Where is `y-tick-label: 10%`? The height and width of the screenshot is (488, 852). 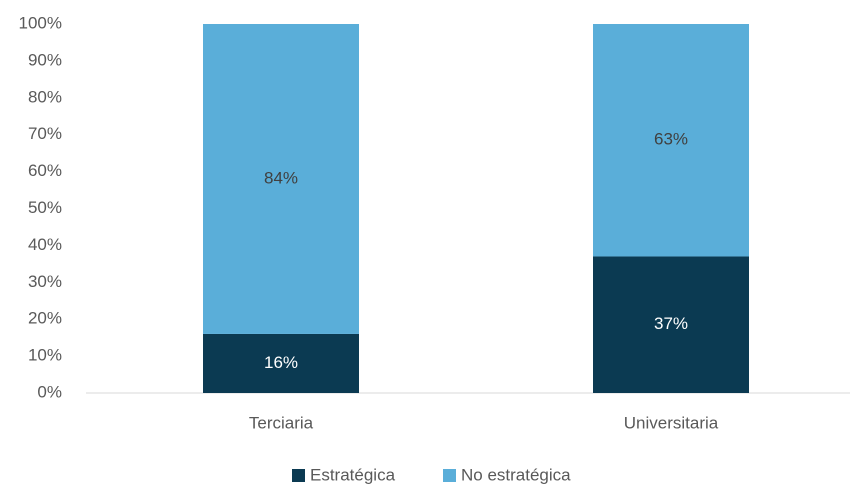 y-tick-label: 10% is located at coordinates (45, 355).